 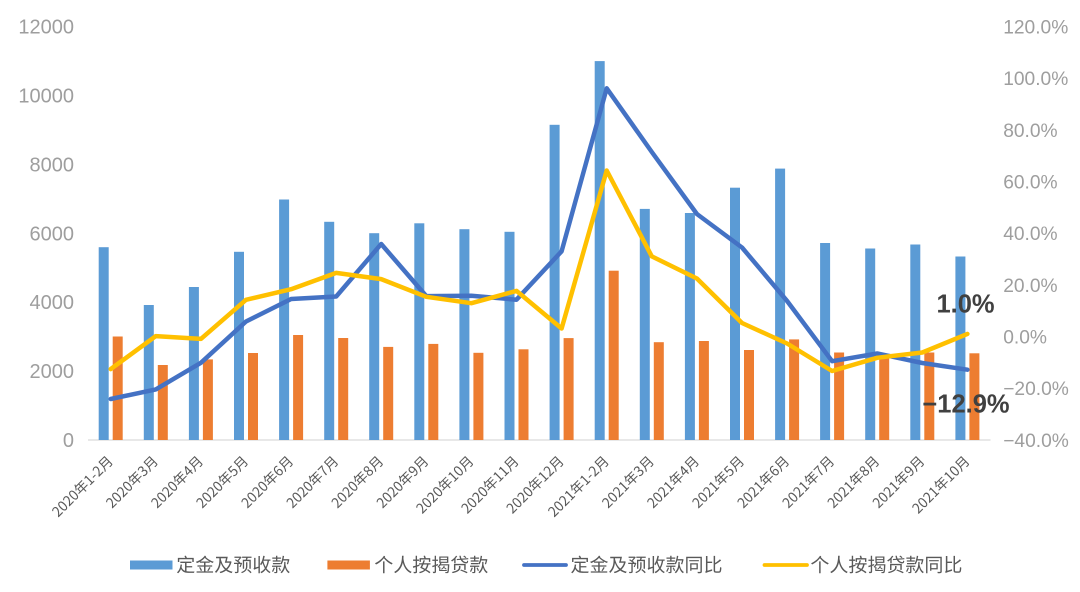 What do you see at coordinates (1036, 389) in the screenshot?
I see `svg-text: −20.0%` at bounding box center [1036, 389].